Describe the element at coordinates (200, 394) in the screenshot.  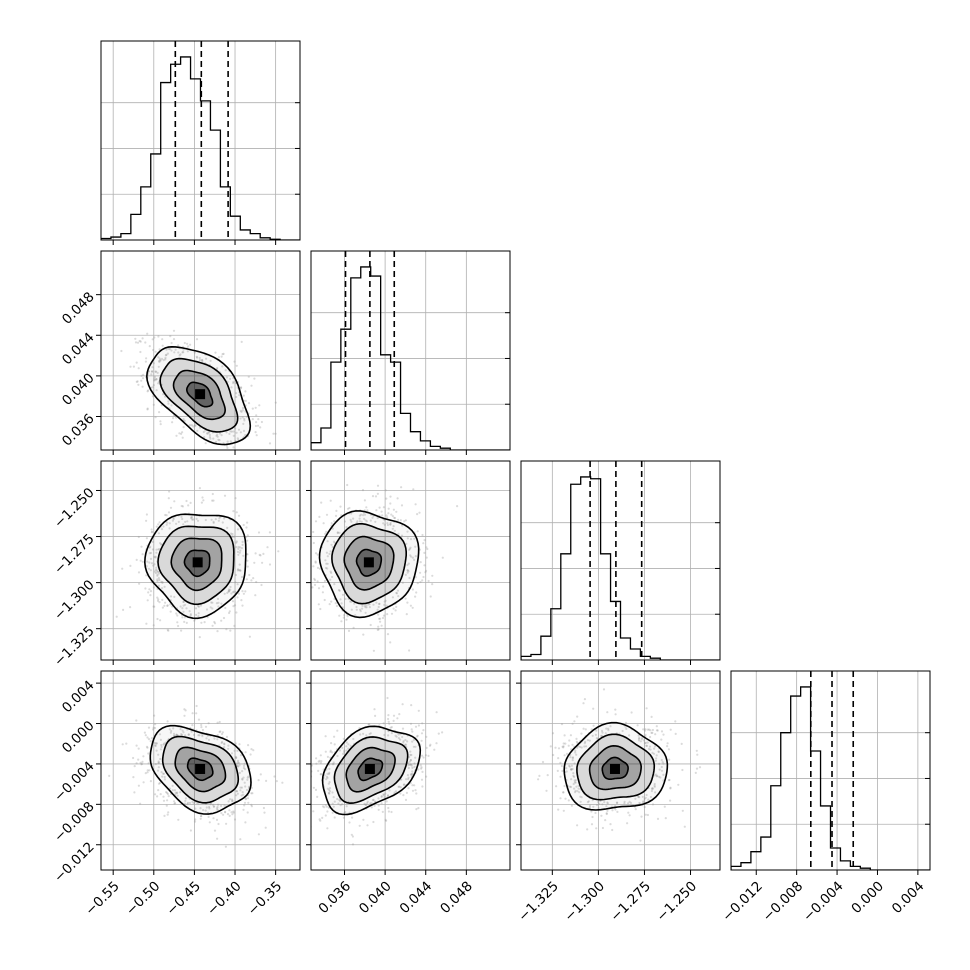
I see `density-peak` at that location.